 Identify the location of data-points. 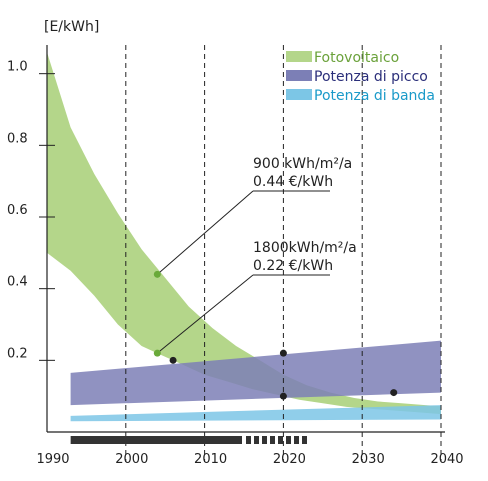
(275, 335).